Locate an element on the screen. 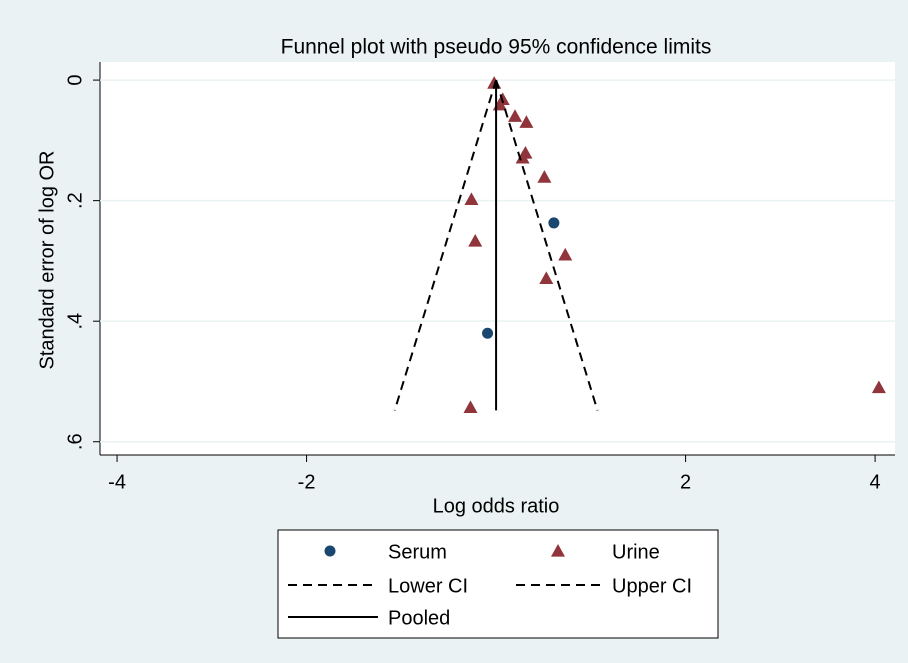 The width and height of the screenshot is (908, 663). y-axis-title: Standard error of log OR is located at coordinates (47, 260).